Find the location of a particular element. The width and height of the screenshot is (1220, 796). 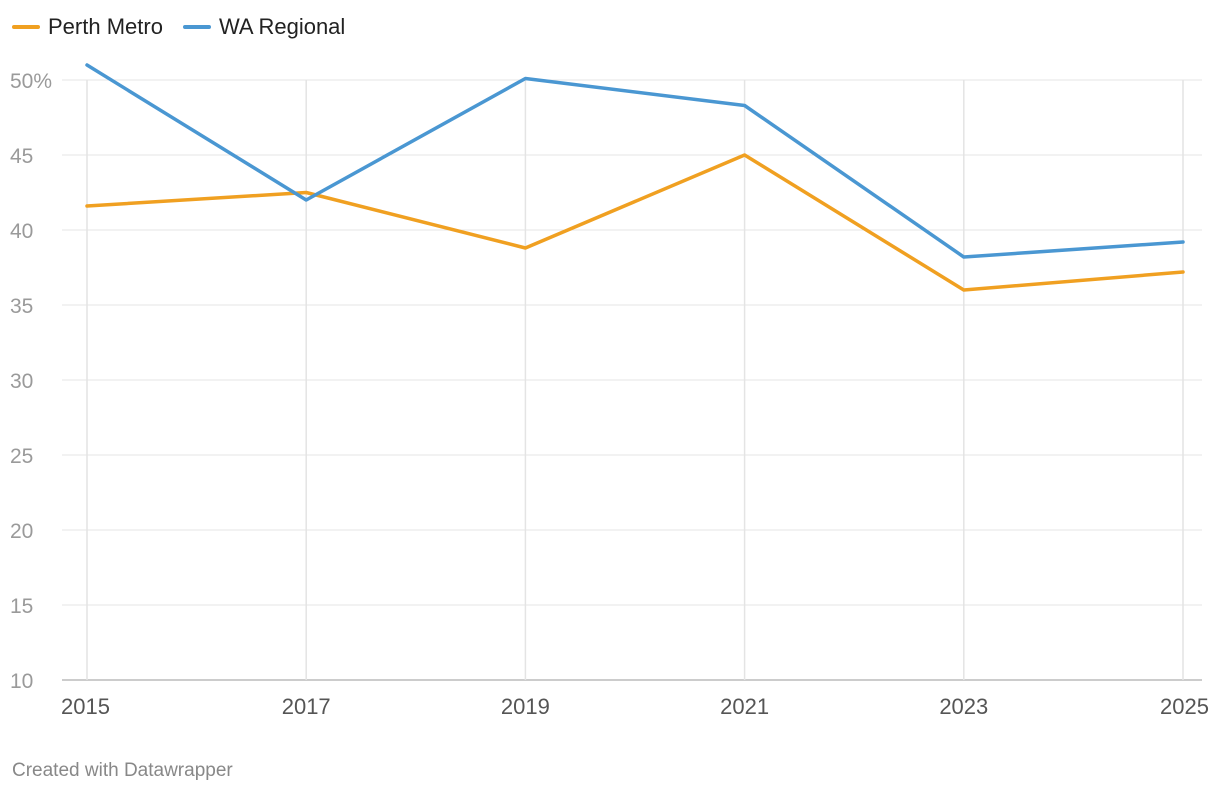

x-tick-label: 2025 is located at coordinates (1184, 706).